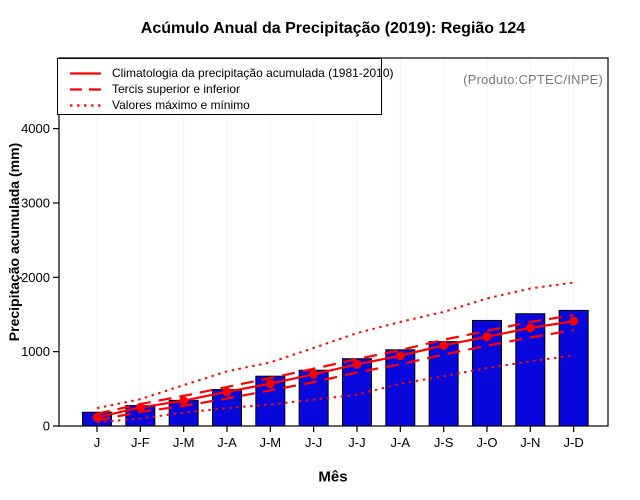 The width and height of the screenshot is (640, 500). I want to click on dashed-line-icon, so click(85, 89).